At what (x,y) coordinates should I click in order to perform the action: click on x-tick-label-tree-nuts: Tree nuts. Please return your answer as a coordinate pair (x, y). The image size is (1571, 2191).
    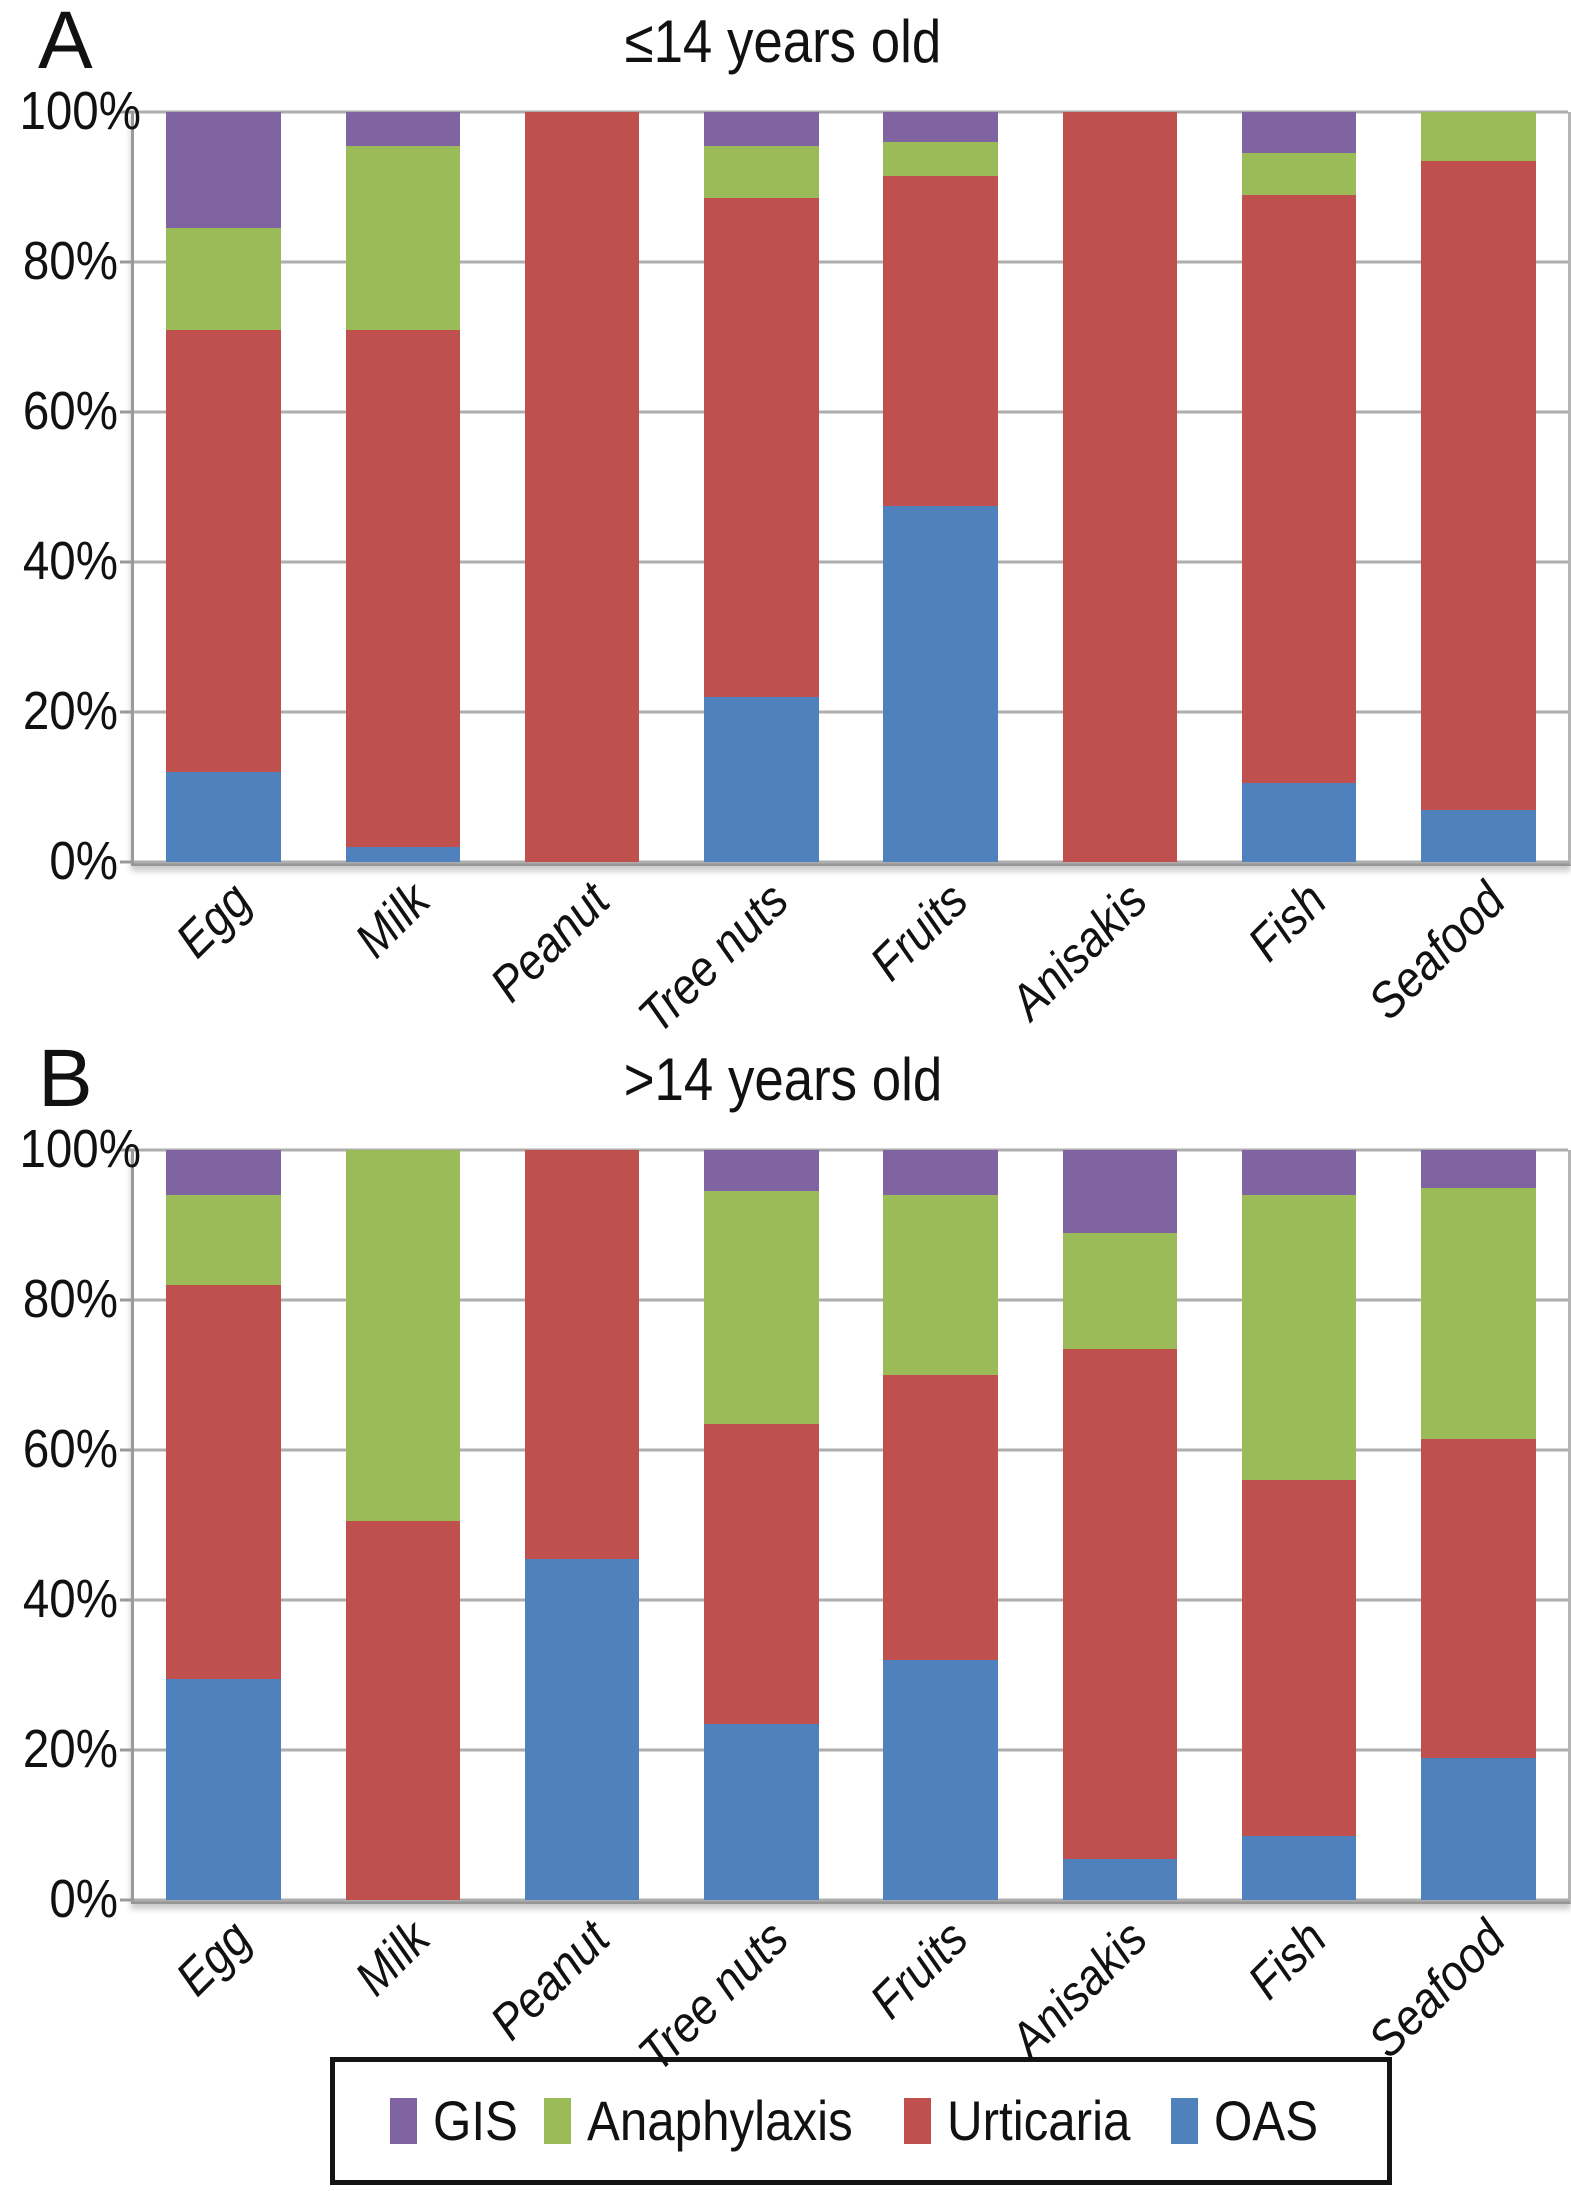
    Looking at the image, I should click on (713, 957).